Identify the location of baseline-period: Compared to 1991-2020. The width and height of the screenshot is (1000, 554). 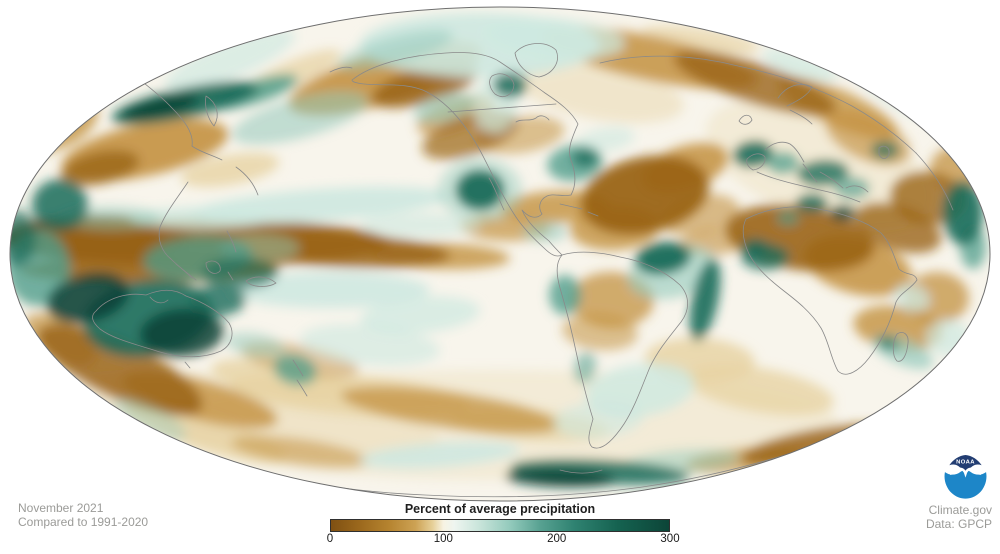
(83, 522).